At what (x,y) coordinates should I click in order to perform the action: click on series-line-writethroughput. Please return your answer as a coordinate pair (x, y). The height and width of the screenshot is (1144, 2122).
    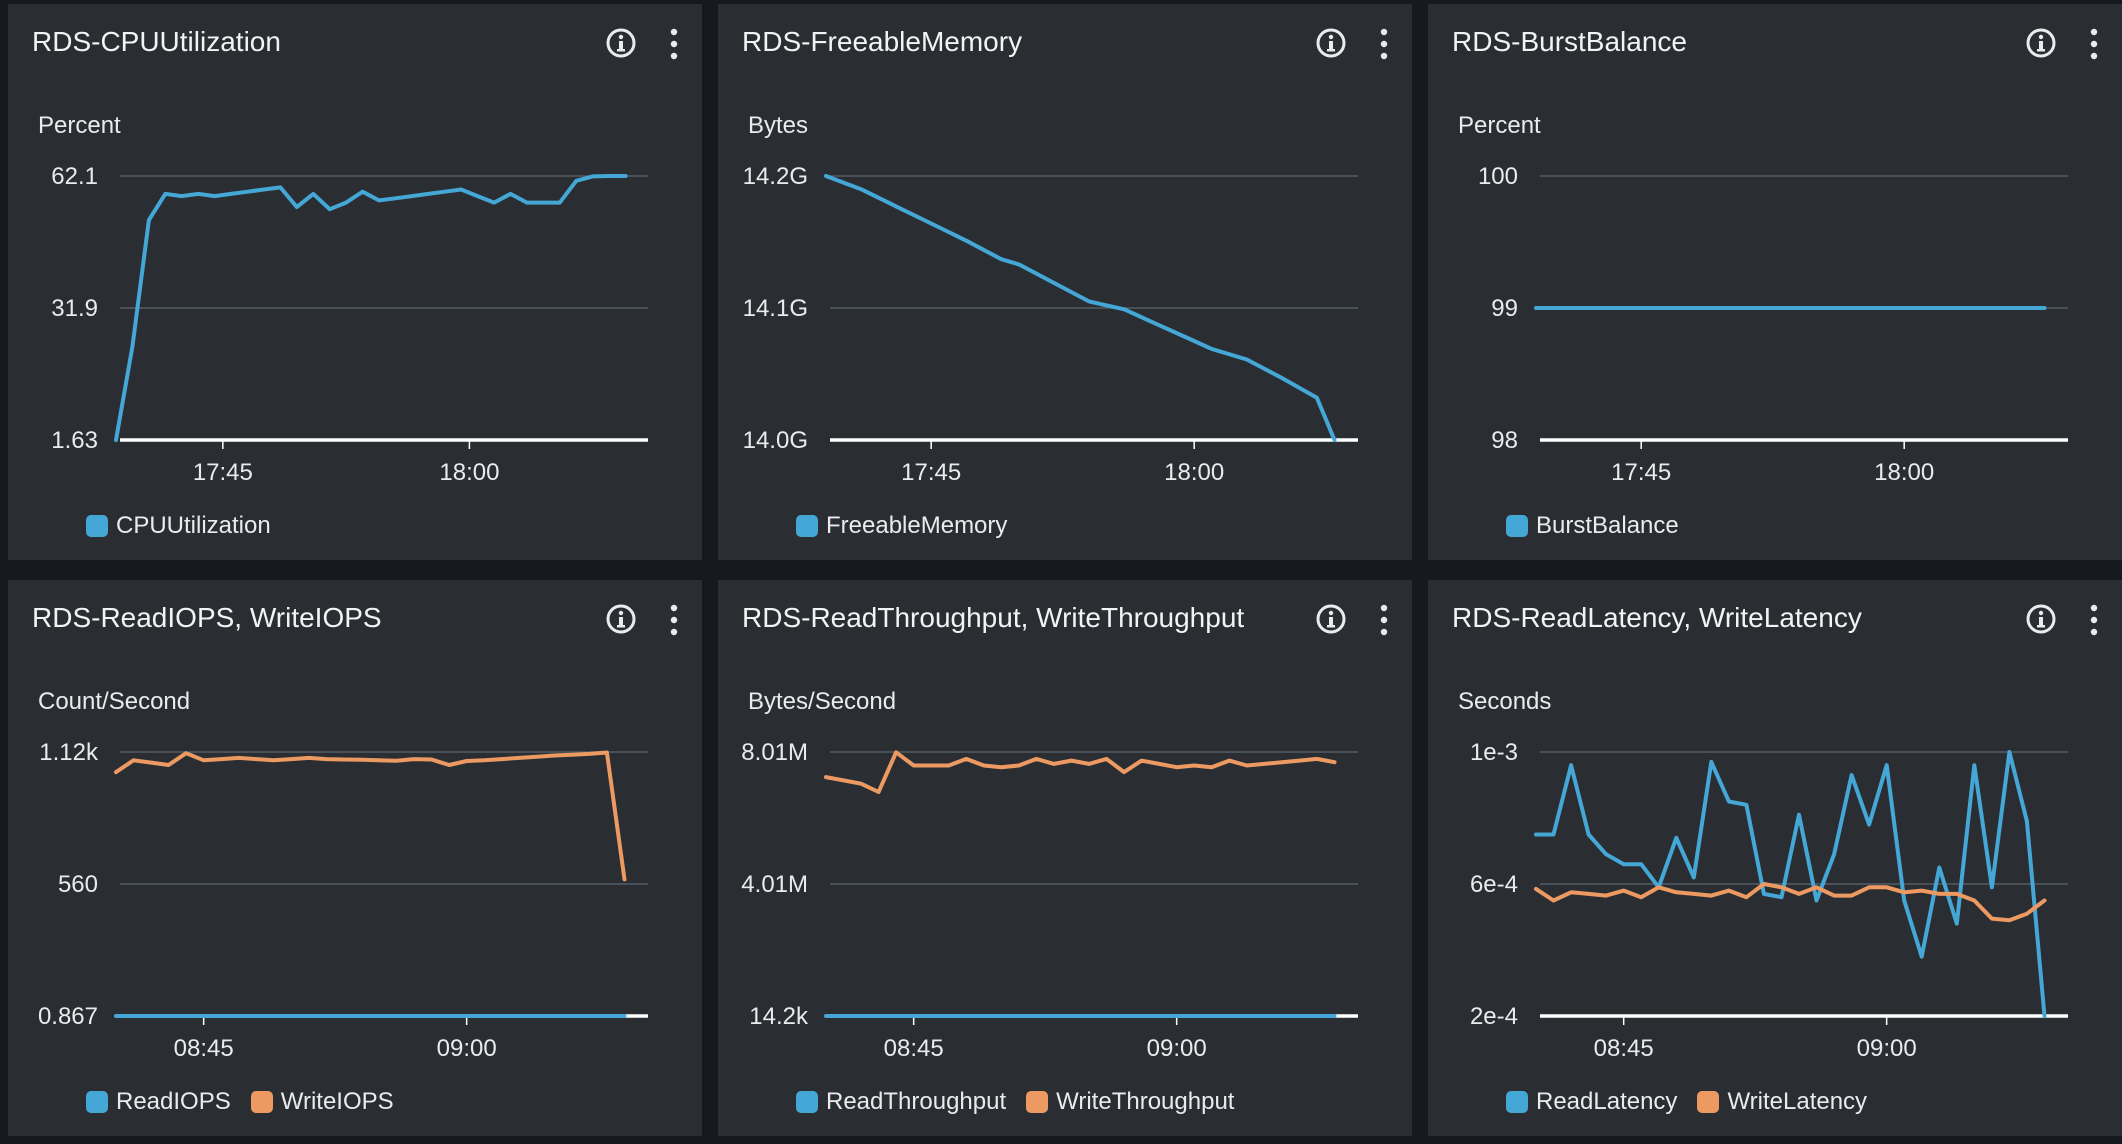
    Looking at the image, I should click on (1080, 772).